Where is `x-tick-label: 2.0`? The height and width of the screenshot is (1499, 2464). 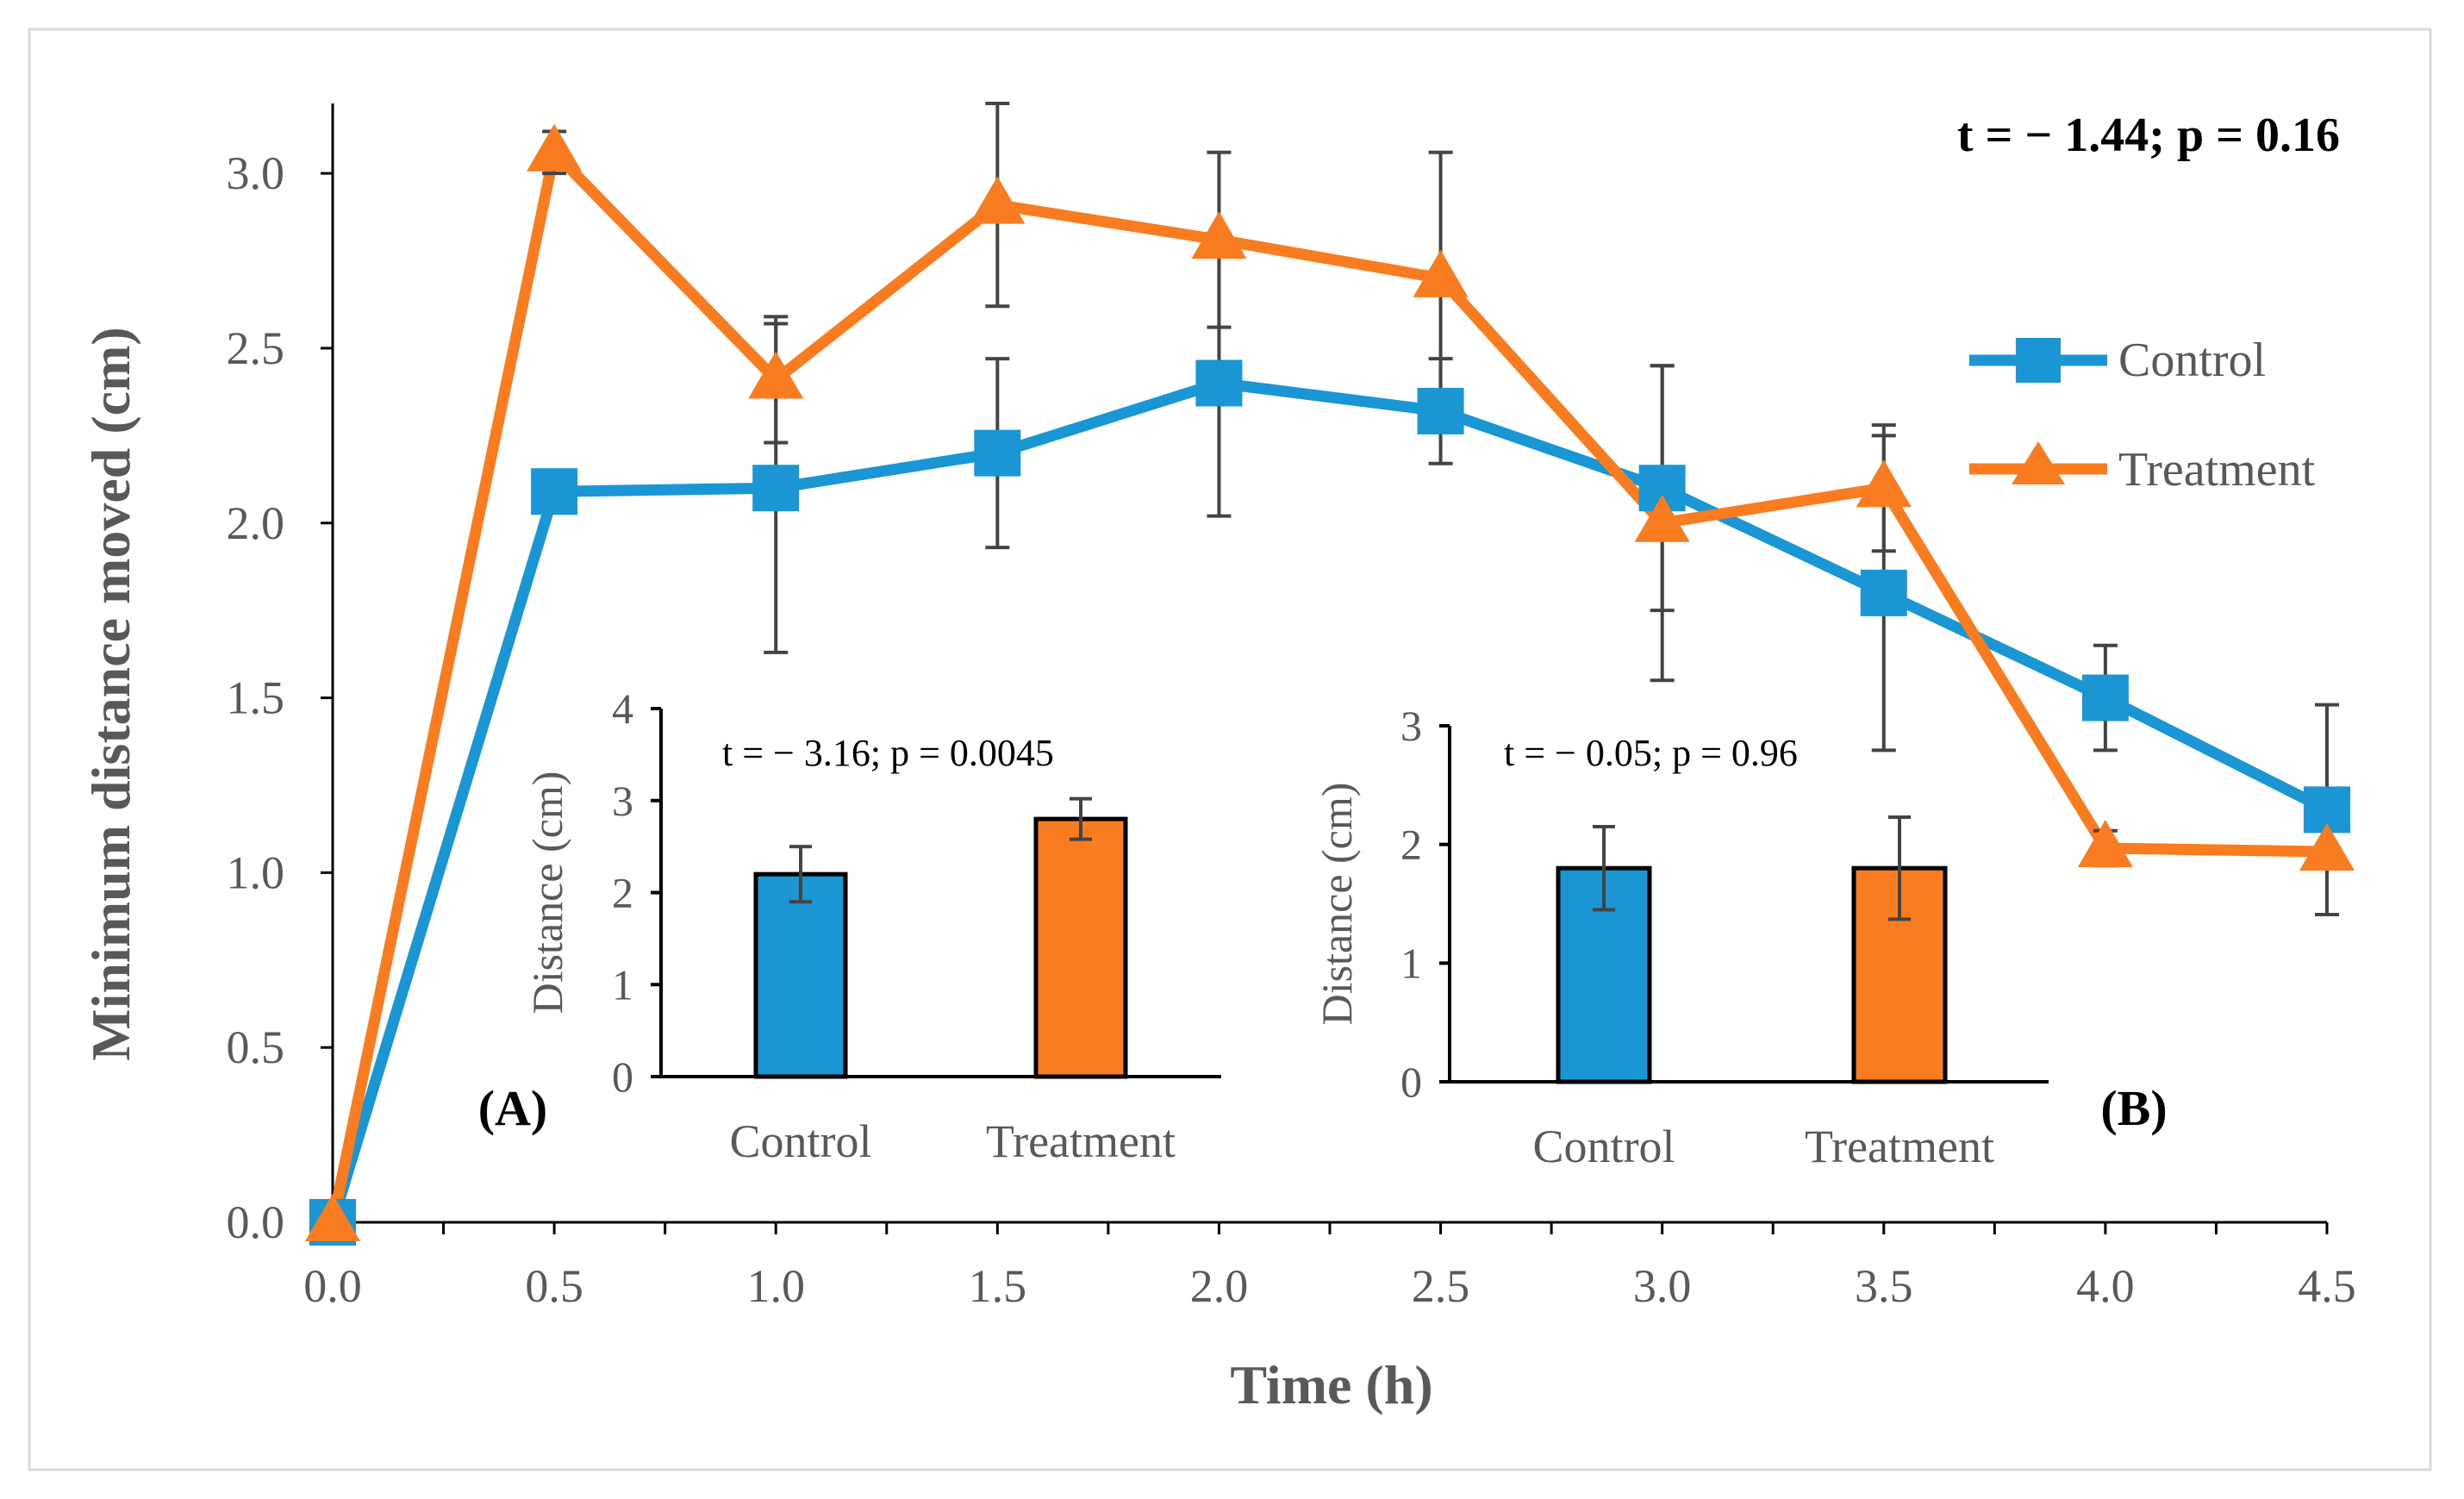
x-tick-label: 2.0 is located at coordinates (1219, 1286).